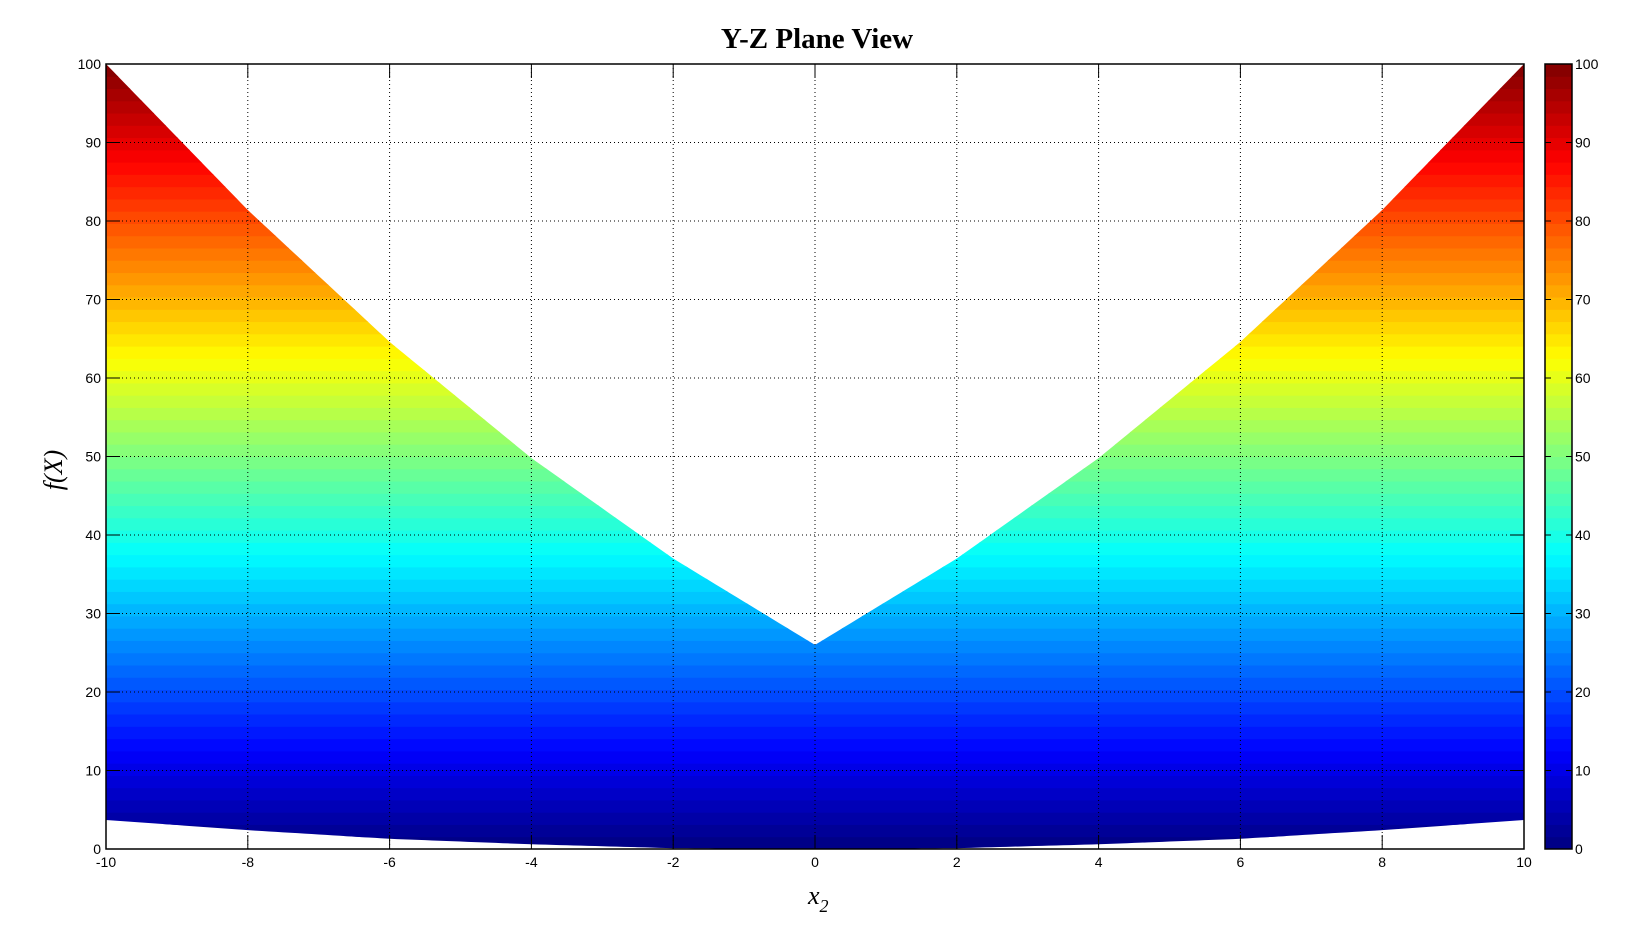  I want to click on x-tick-label: -2, so click(673, 862).